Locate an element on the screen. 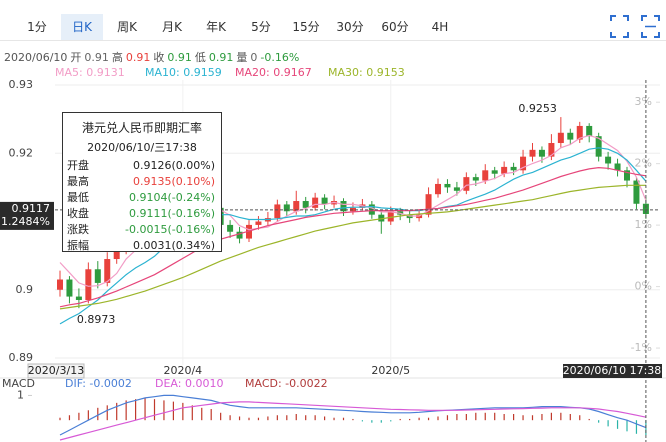 The height and width of the screenshot is (442, 666). tooltip-date: 2020/06/10/三17:38 is located at coordinates (142, 147).